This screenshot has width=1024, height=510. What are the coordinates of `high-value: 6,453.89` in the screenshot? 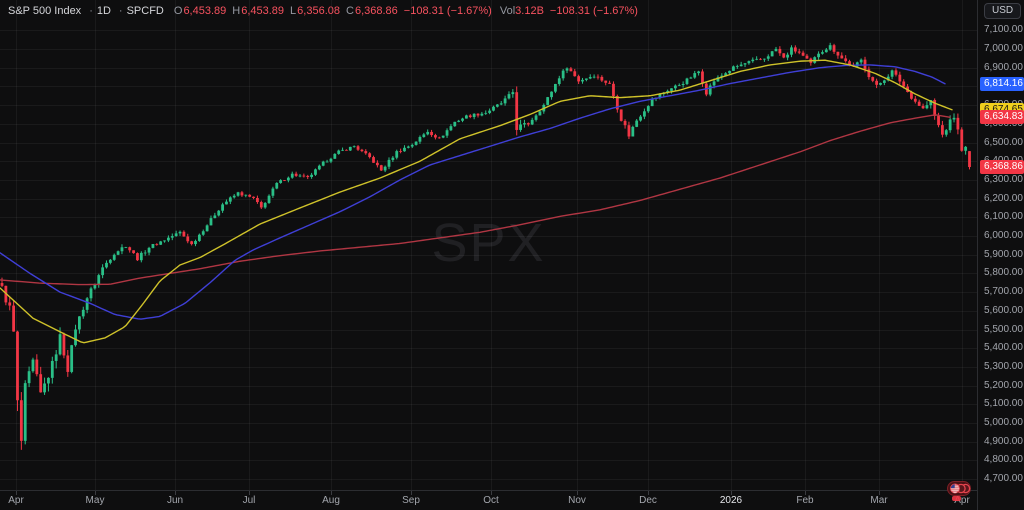 It's located at (263, 11).